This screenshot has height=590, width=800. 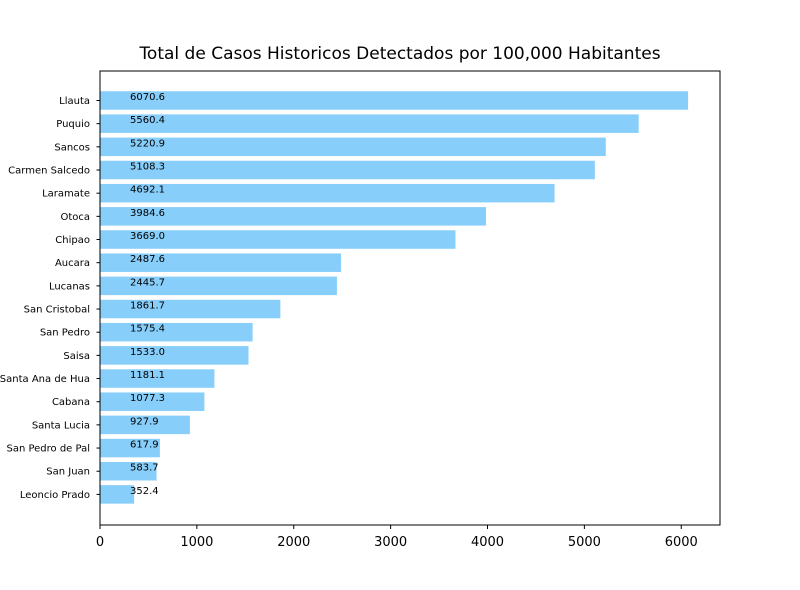 I want to click on data-label: 5108.3, so click(x=147, y=167).